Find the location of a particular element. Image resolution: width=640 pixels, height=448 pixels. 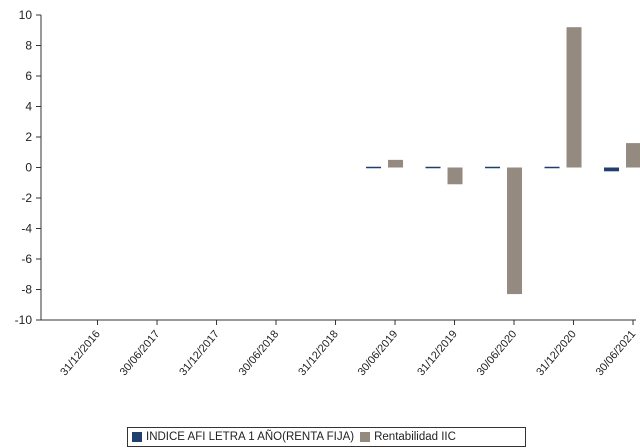

x-tick-label: 31/12/2019 is located at coordinates (437, 353).